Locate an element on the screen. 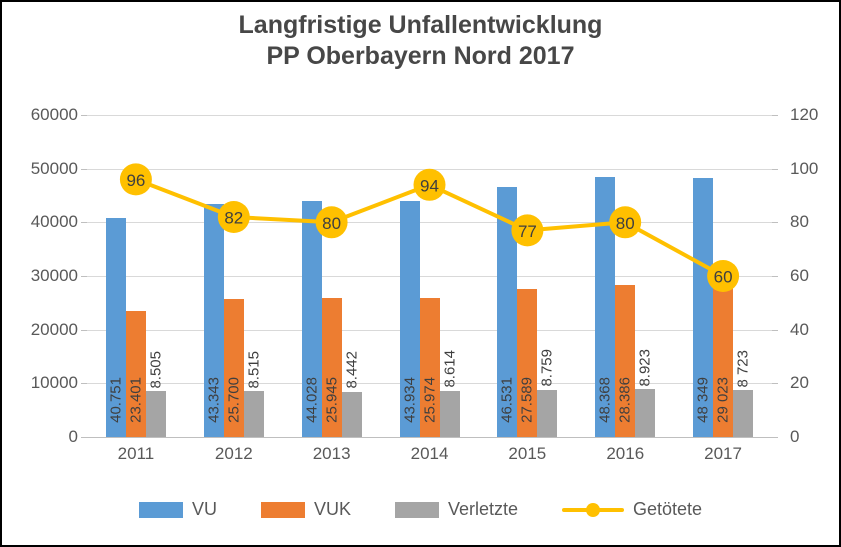  getoetete-value-label: 96 is located at coordinates (135, 180).